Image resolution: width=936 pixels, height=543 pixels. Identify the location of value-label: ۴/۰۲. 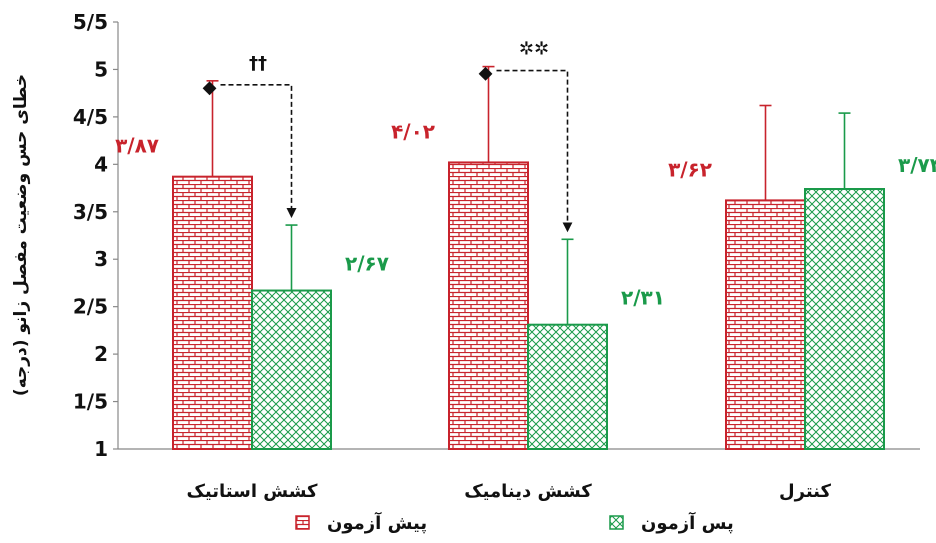
(413, 131).